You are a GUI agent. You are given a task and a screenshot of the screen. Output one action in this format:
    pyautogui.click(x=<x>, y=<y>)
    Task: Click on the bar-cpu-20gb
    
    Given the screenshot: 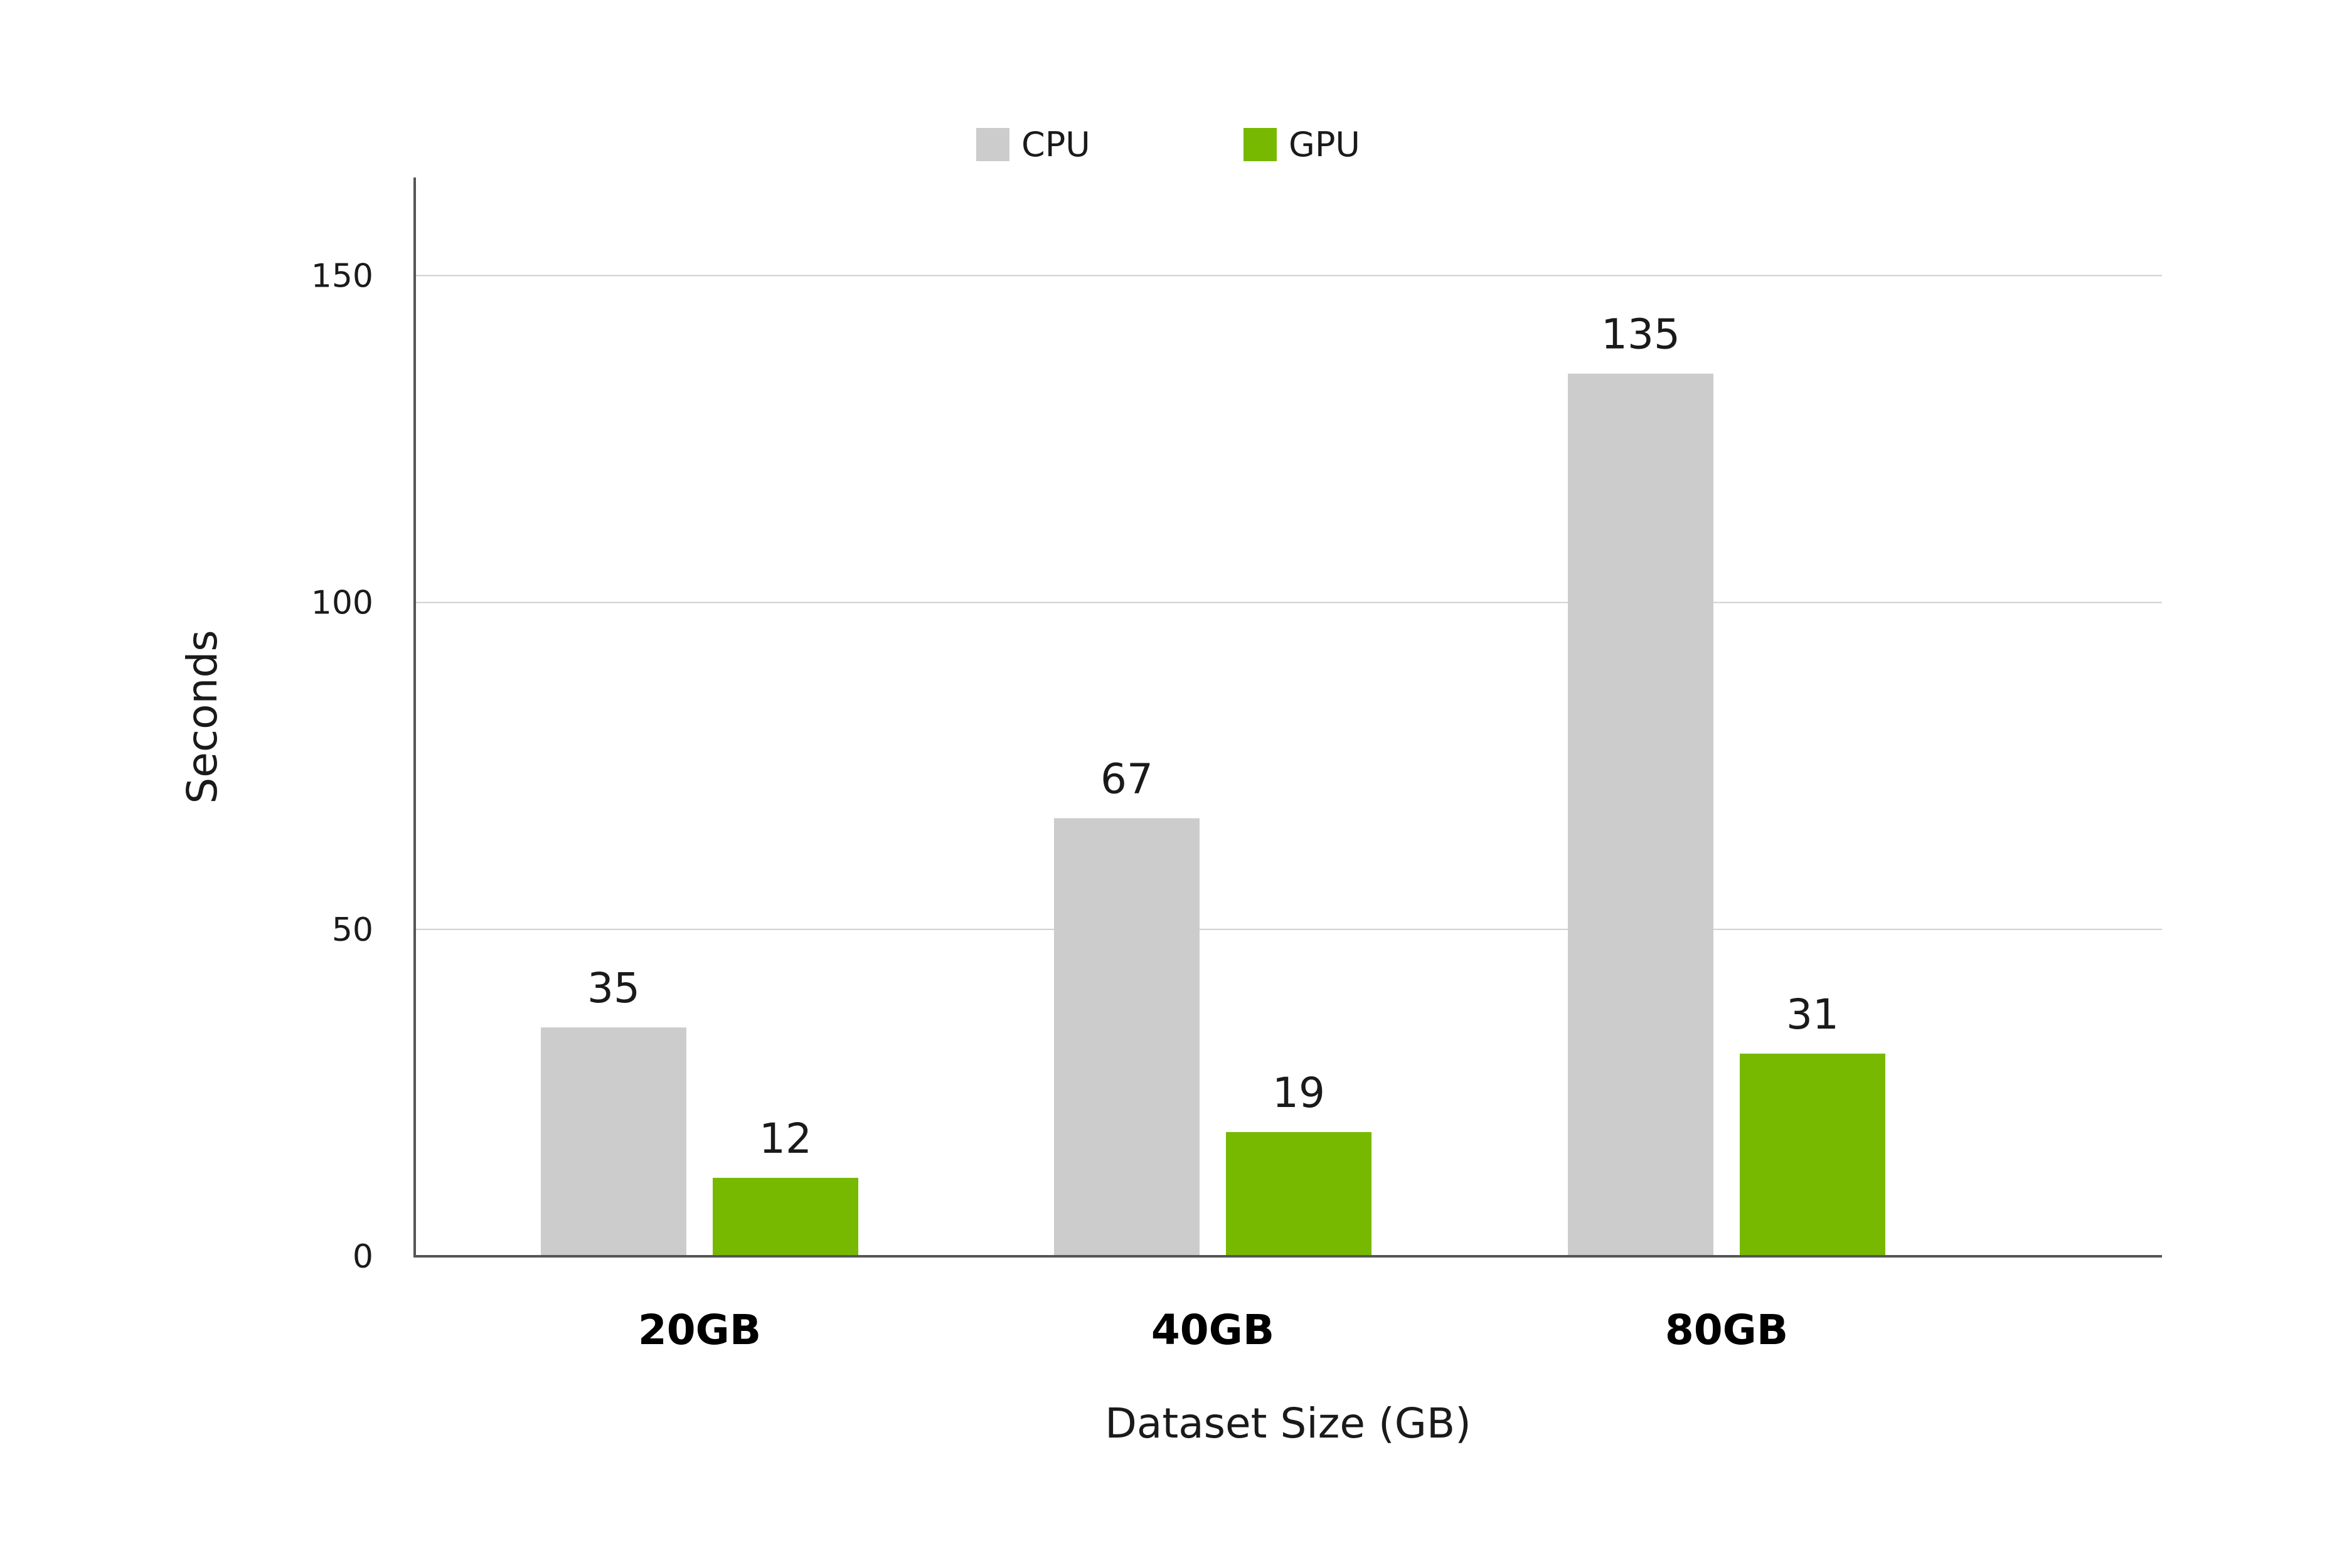 What is the action you would take?
    pyautogui.click(x=613, y=1141)
    